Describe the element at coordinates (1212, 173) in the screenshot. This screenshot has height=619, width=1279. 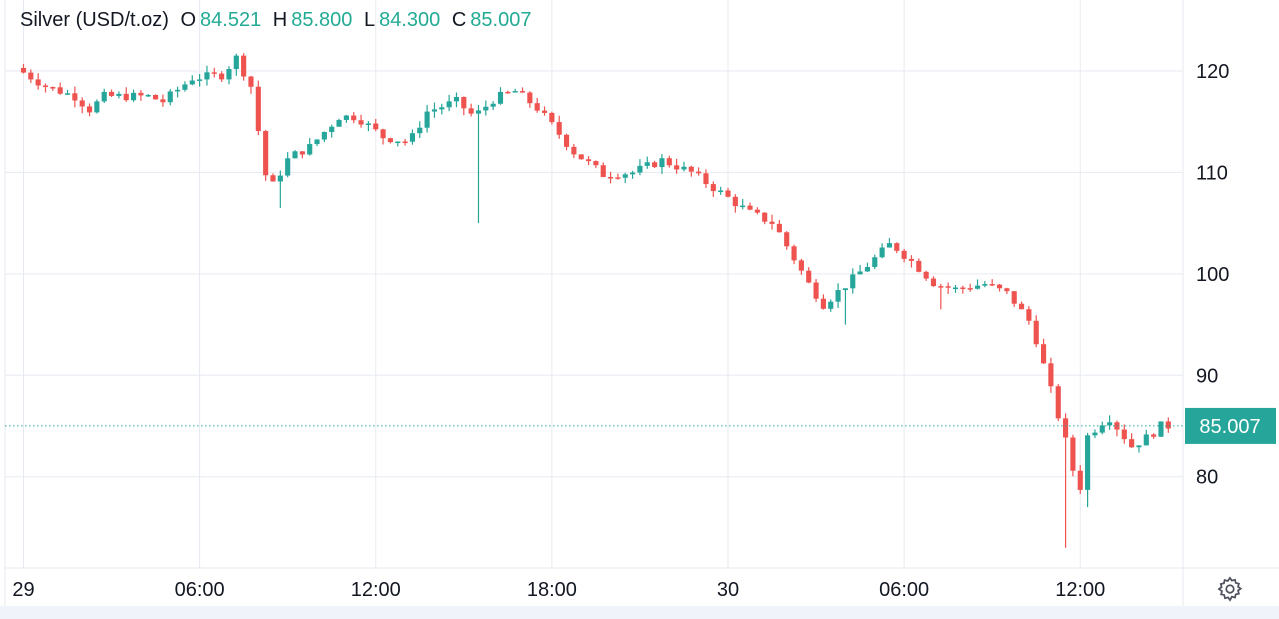
I see `price-tick-label: 110` at that location.